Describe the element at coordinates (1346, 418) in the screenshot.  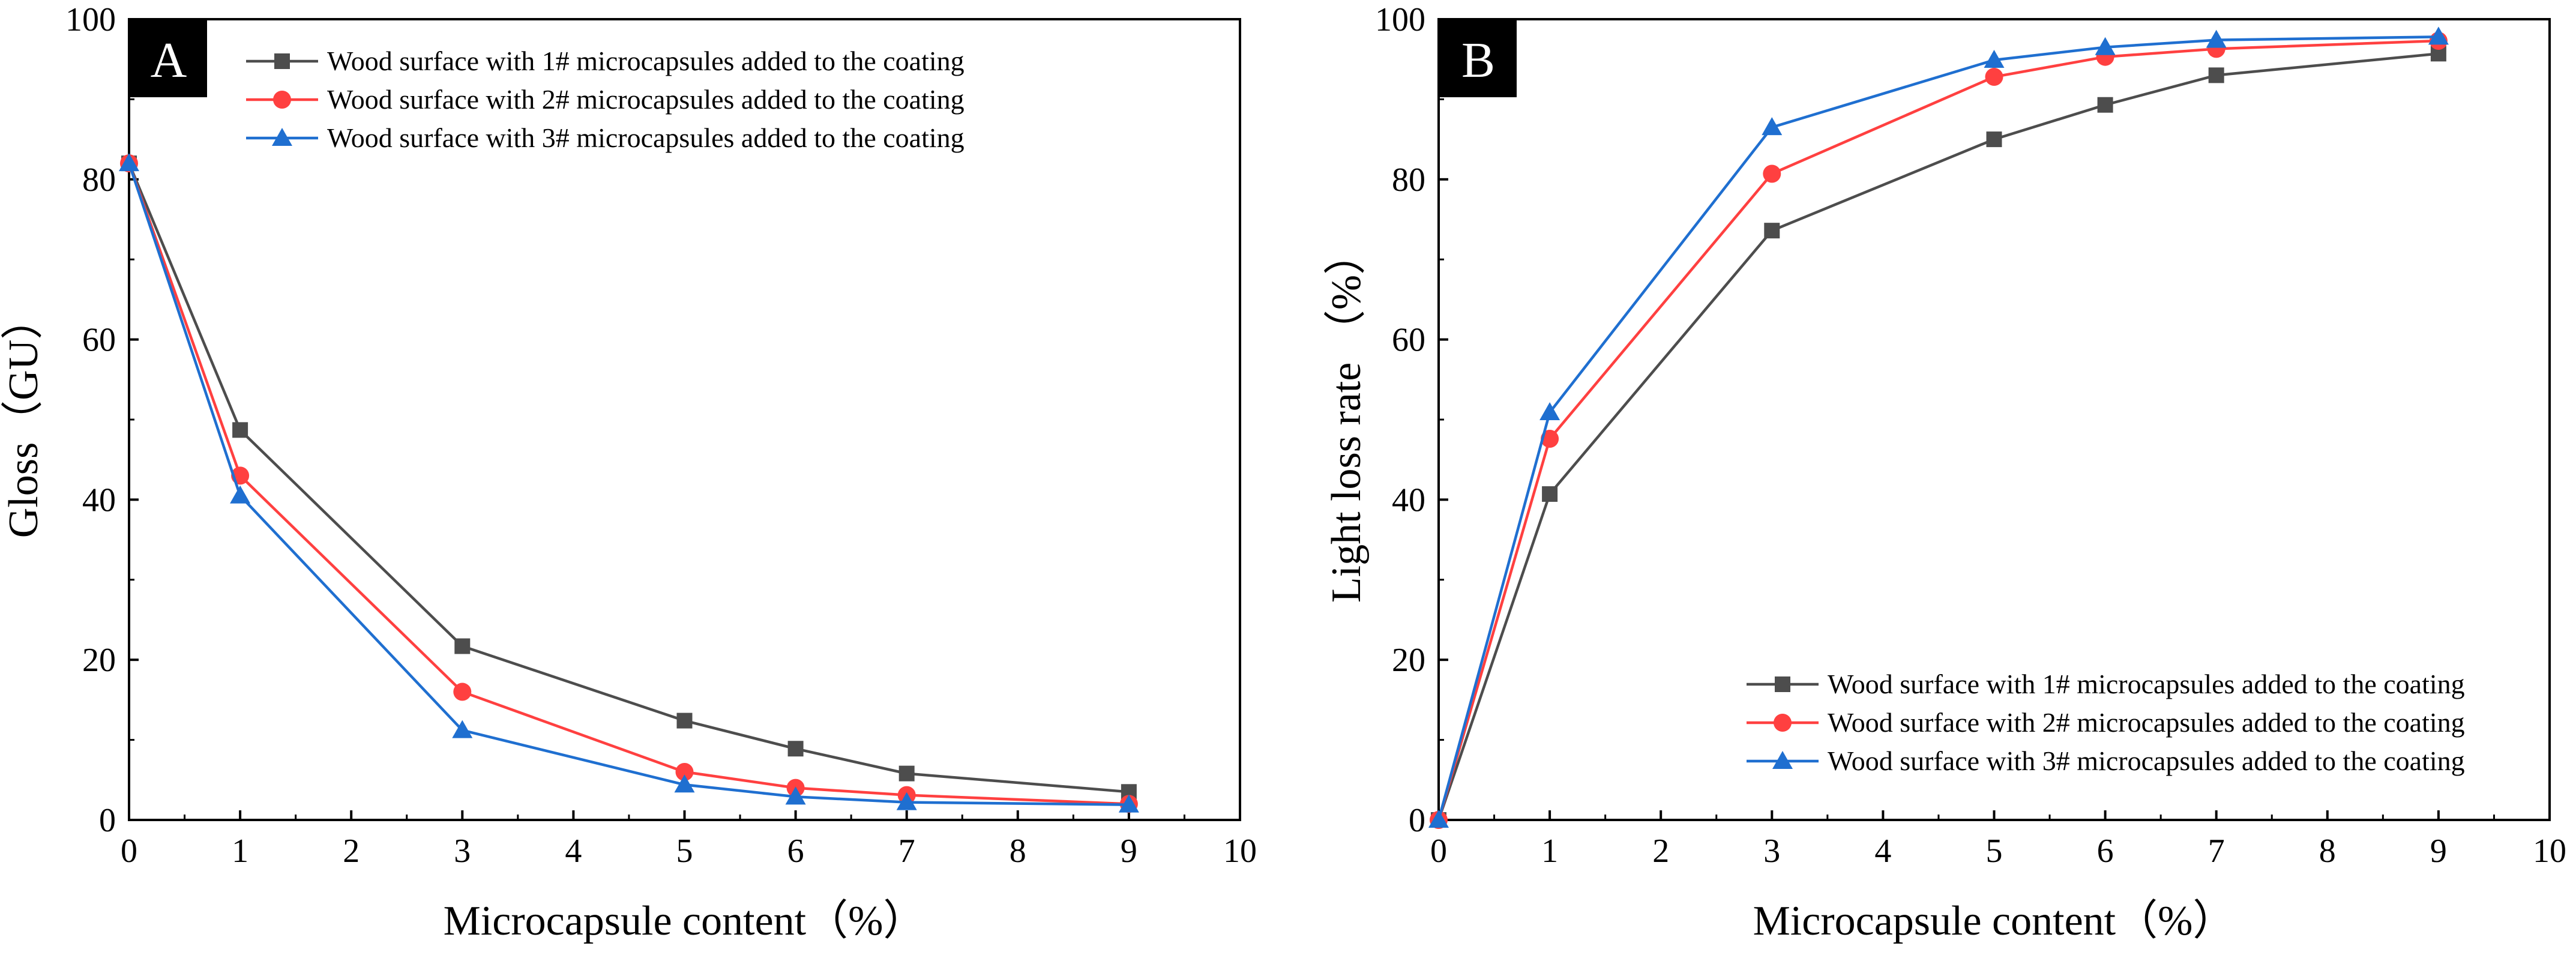
I see `panel-b-y-axis-title: Light loss rate （%）` at that location.